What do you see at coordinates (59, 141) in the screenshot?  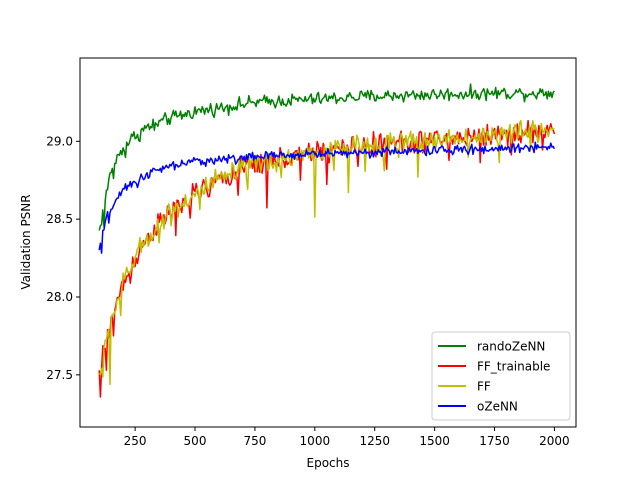 I see `y-tick-label: 29.0` at bounding box center [59, 141].